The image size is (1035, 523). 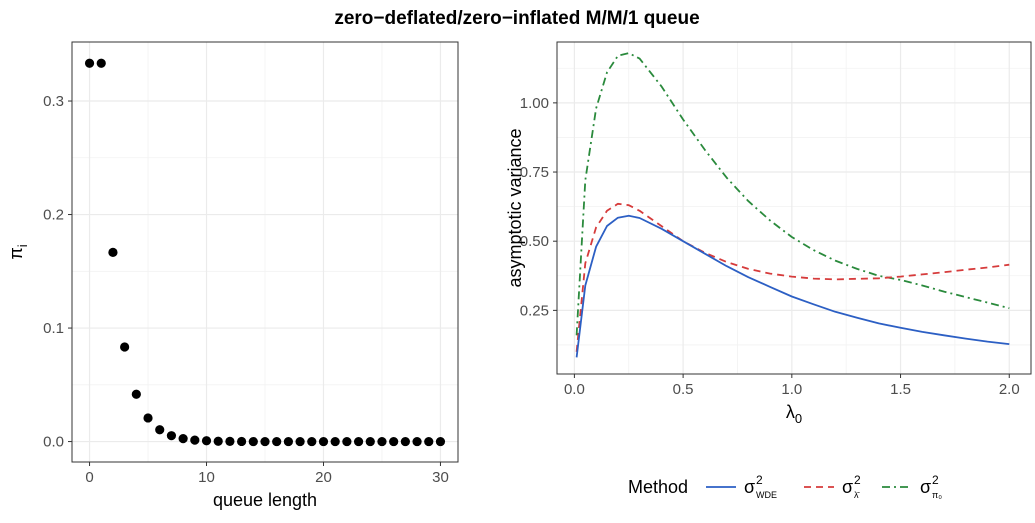 I want to click on legend-title: Method, so click(x=658, y=487).